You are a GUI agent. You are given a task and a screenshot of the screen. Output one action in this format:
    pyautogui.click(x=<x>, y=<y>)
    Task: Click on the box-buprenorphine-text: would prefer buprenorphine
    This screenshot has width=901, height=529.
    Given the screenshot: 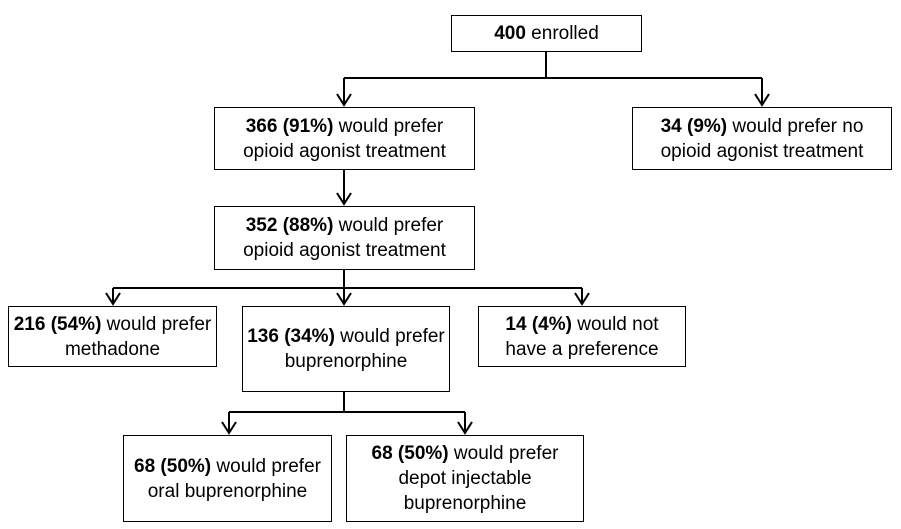 What is the action you would take?
    pyautogui.click(x=364, y=349)
    